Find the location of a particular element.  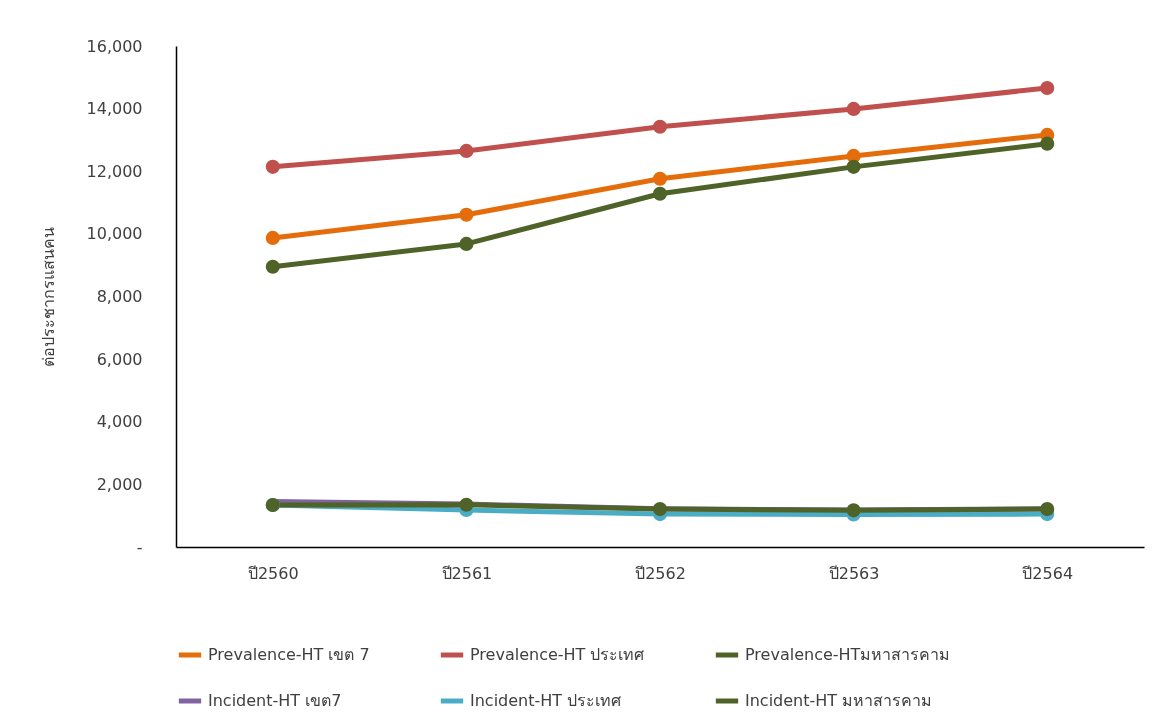

y-tick-label: 16,000 is located at coordinates (114, 46).